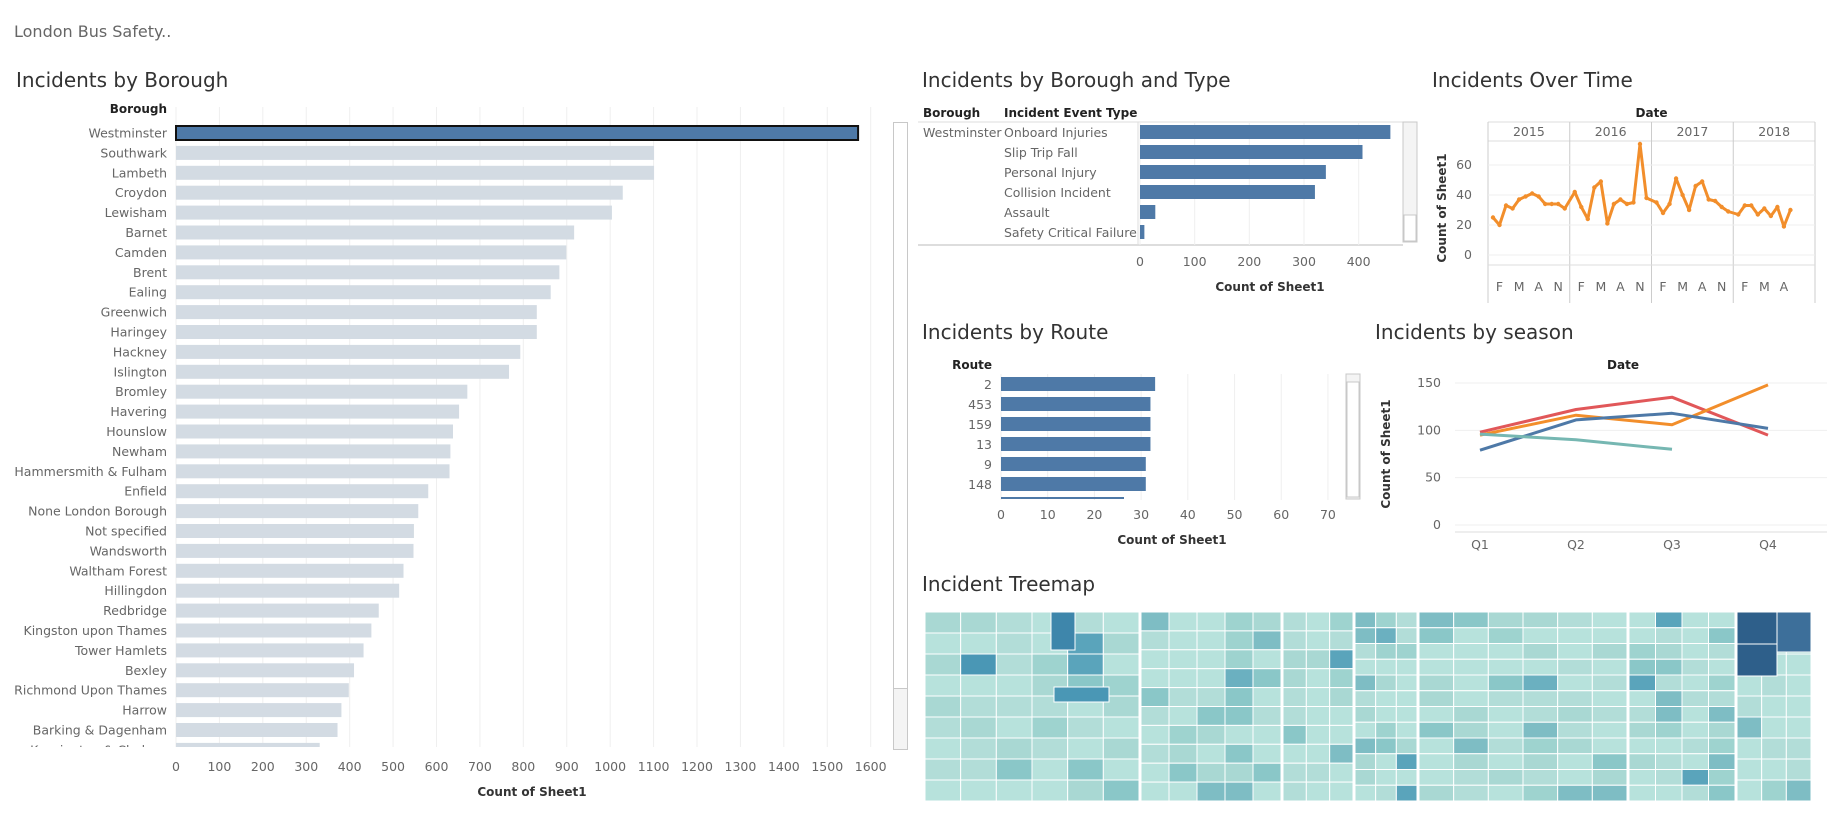  What do you see at coordinates (126, 531) in the screenshot?
I see `borough-label: Not specified` at bounding box center [126, 531].